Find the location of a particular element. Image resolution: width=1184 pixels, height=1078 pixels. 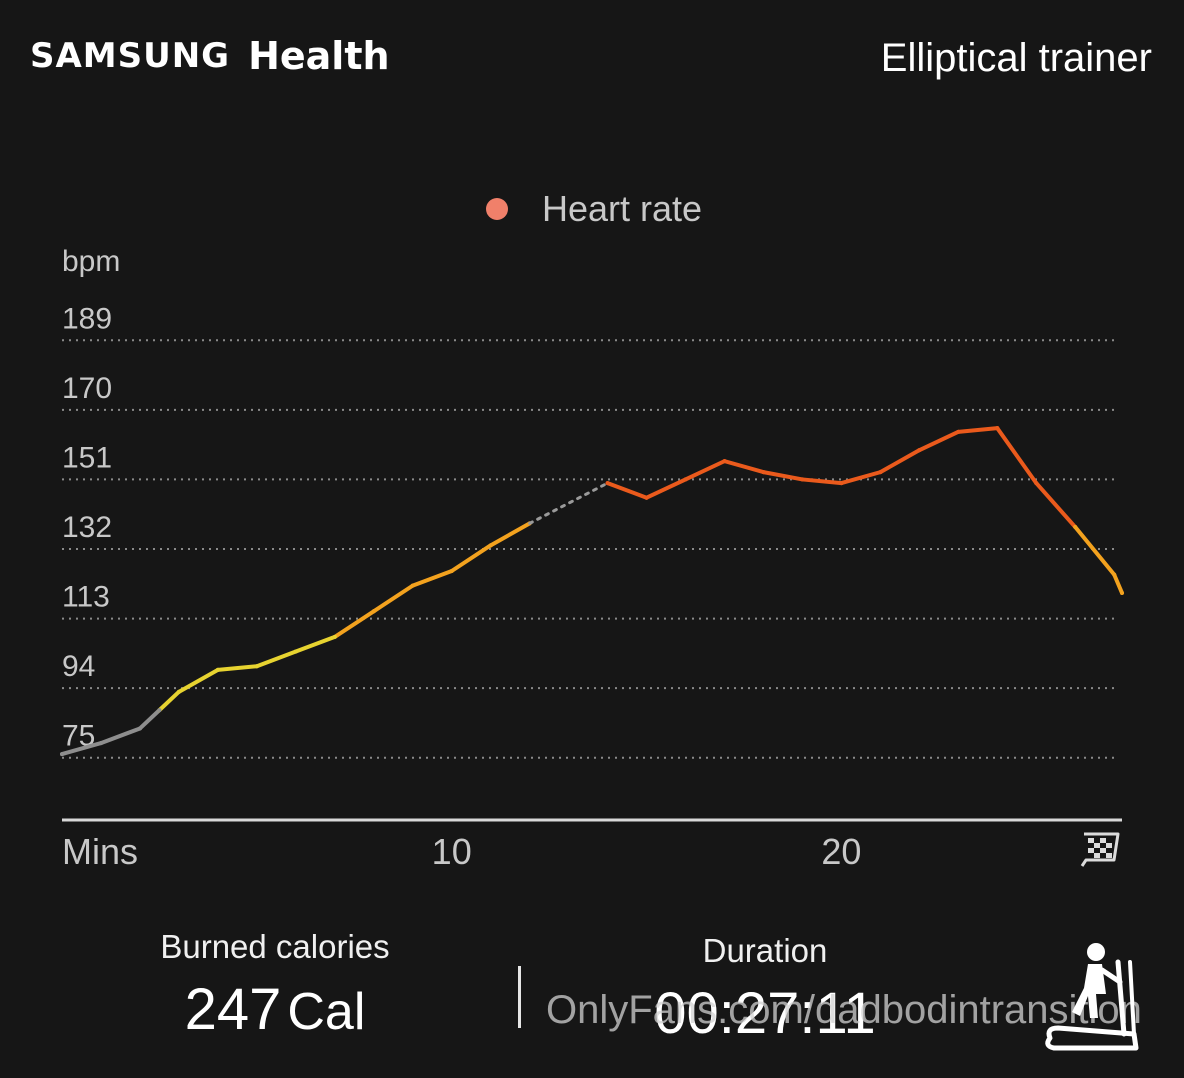

duration-value: 00:27:11 is located at coordinates (765, 1013).